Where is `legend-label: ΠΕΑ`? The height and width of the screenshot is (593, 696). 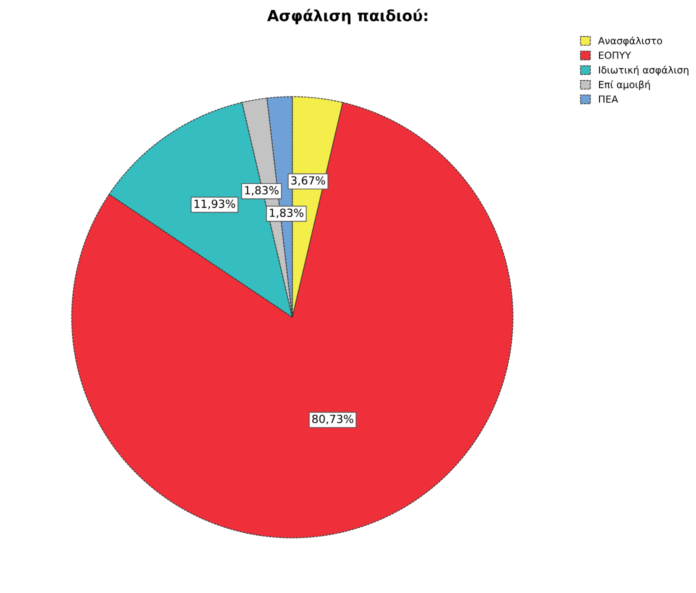 legend-label: ΠΕΑ is located at coordinates (608, 99).